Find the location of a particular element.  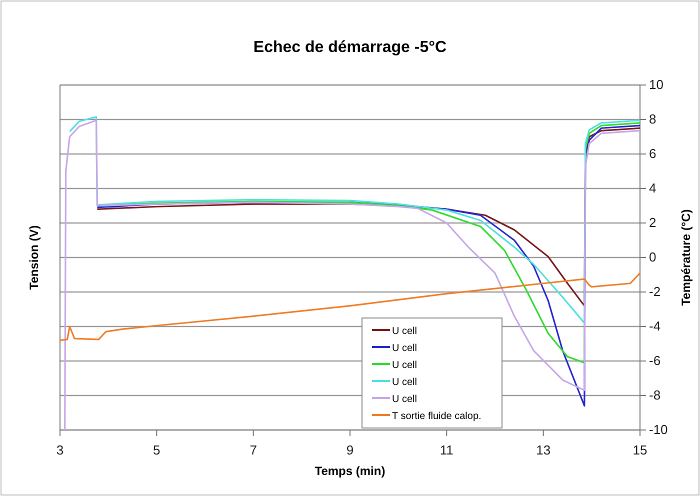

y-tick-label: 4 is located at coordinates (652, 188).